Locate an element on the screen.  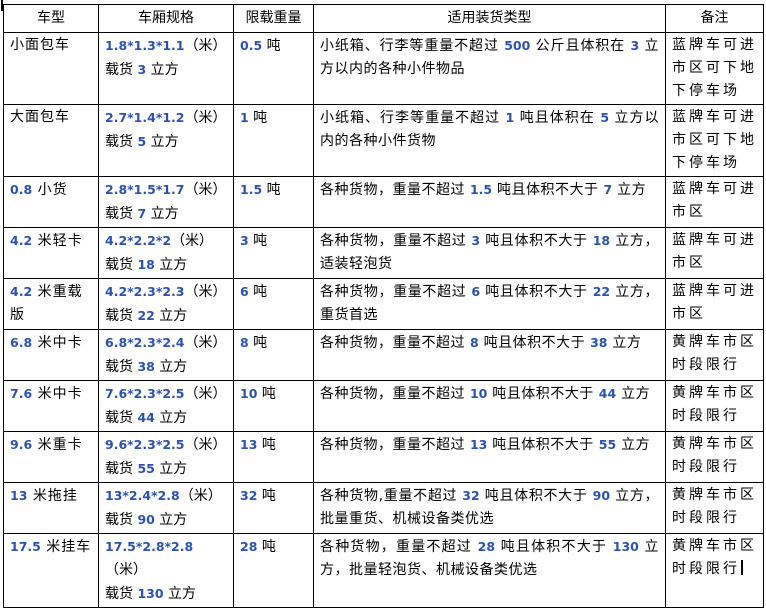
cell-vehicle-type: 17.5 米挂车 is located at coordinates (51, 570).